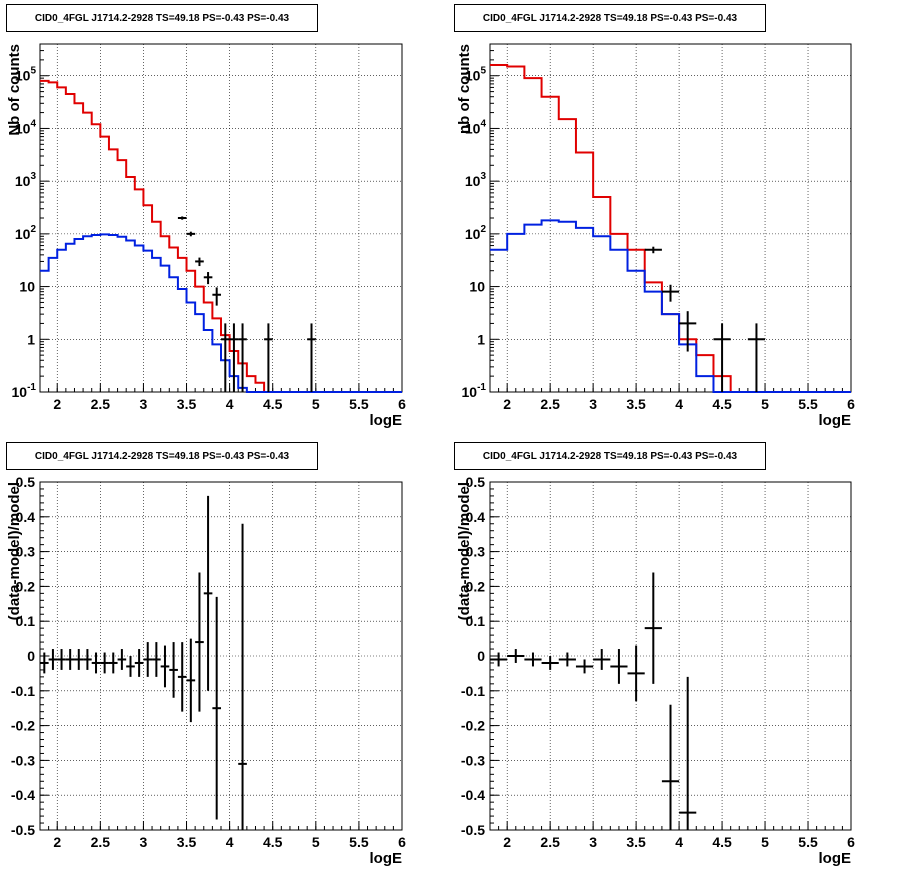 This screenshot has height=880, width=898. What do you see at coordinates (464, 89) in the screenshot?
I see `y-axis-label: nb of counts` at bounding box center [464, 89].